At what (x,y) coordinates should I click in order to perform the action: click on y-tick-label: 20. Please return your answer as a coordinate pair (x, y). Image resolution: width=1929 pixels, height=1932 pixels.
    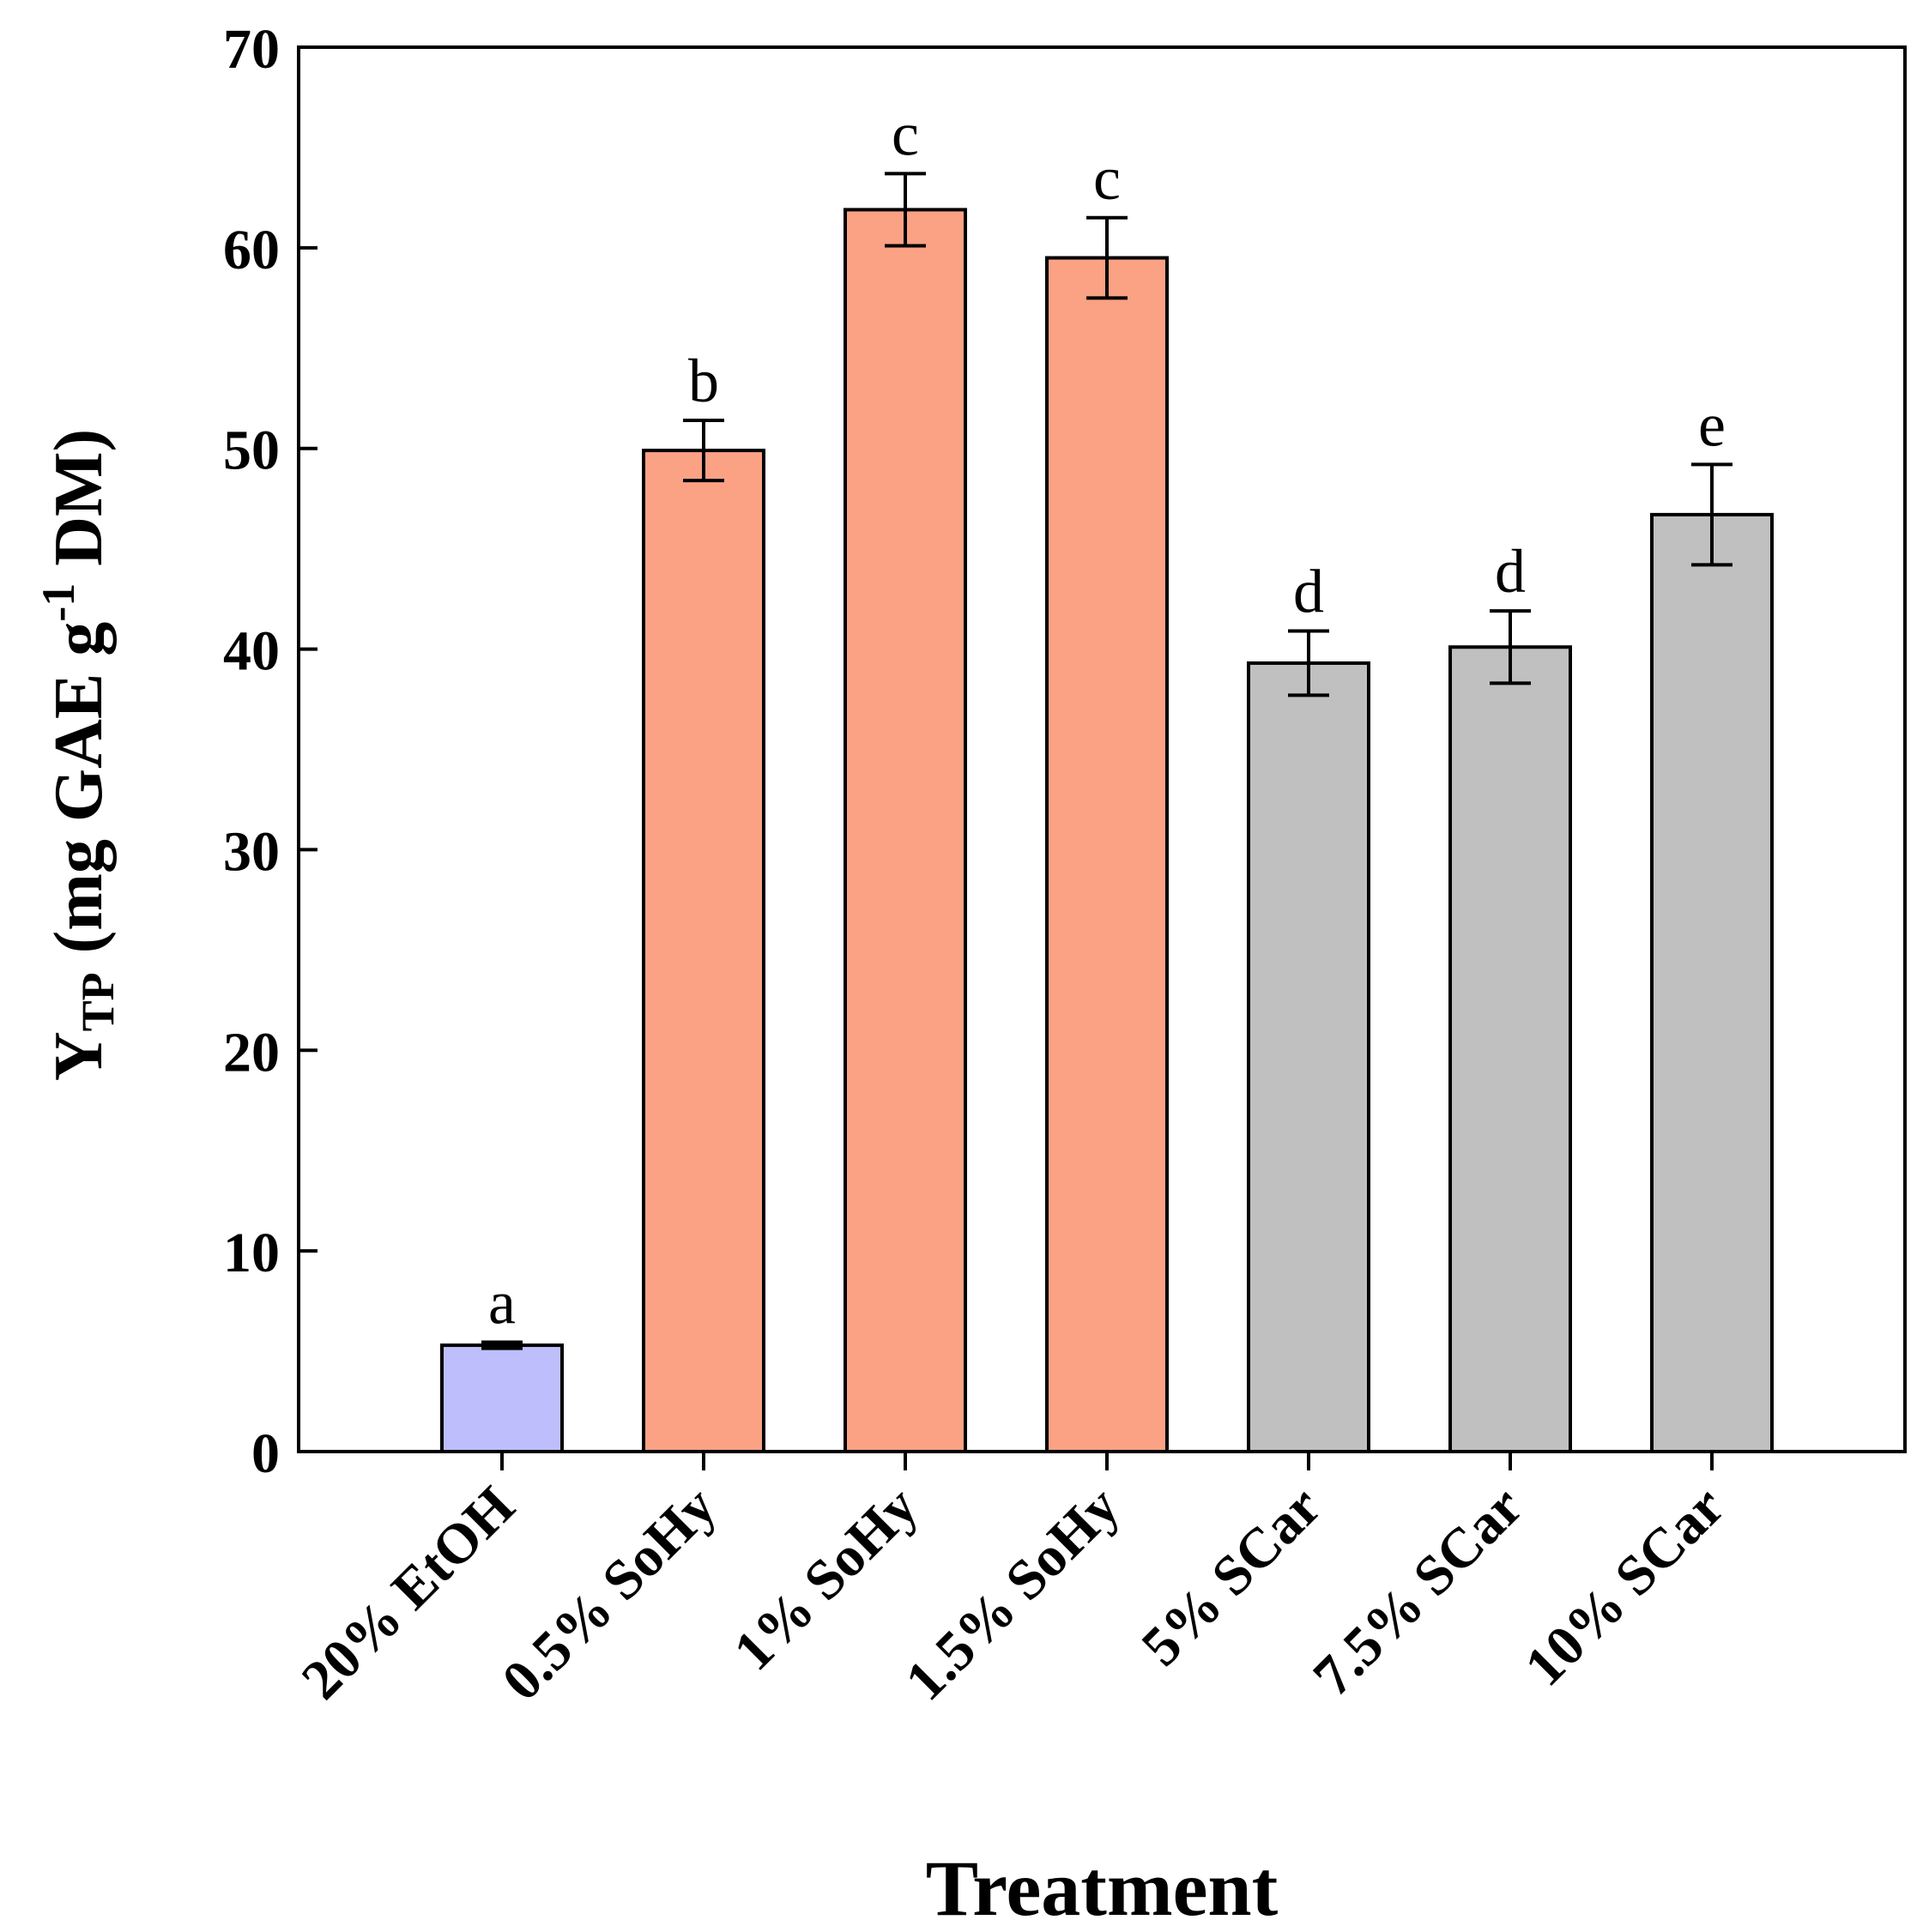
    Looking at the image, I should click on (251, 1052).